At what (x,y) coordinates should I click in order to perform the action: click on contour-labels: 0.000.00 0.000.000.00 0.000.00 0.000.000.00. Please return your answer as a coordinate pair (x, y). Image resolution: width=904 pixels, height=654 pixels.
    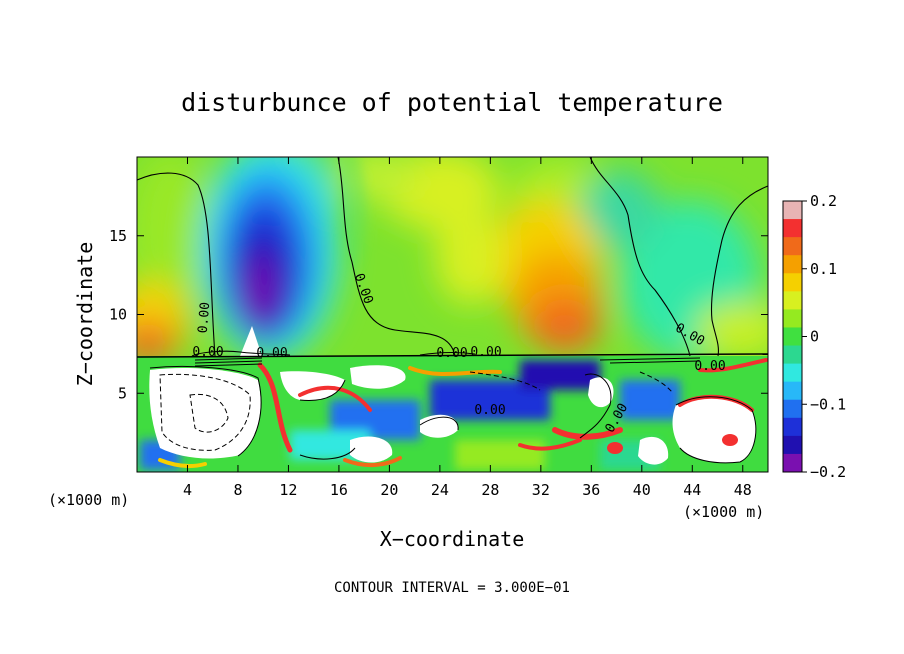
    Looking at the image, I should click on (458, 354).